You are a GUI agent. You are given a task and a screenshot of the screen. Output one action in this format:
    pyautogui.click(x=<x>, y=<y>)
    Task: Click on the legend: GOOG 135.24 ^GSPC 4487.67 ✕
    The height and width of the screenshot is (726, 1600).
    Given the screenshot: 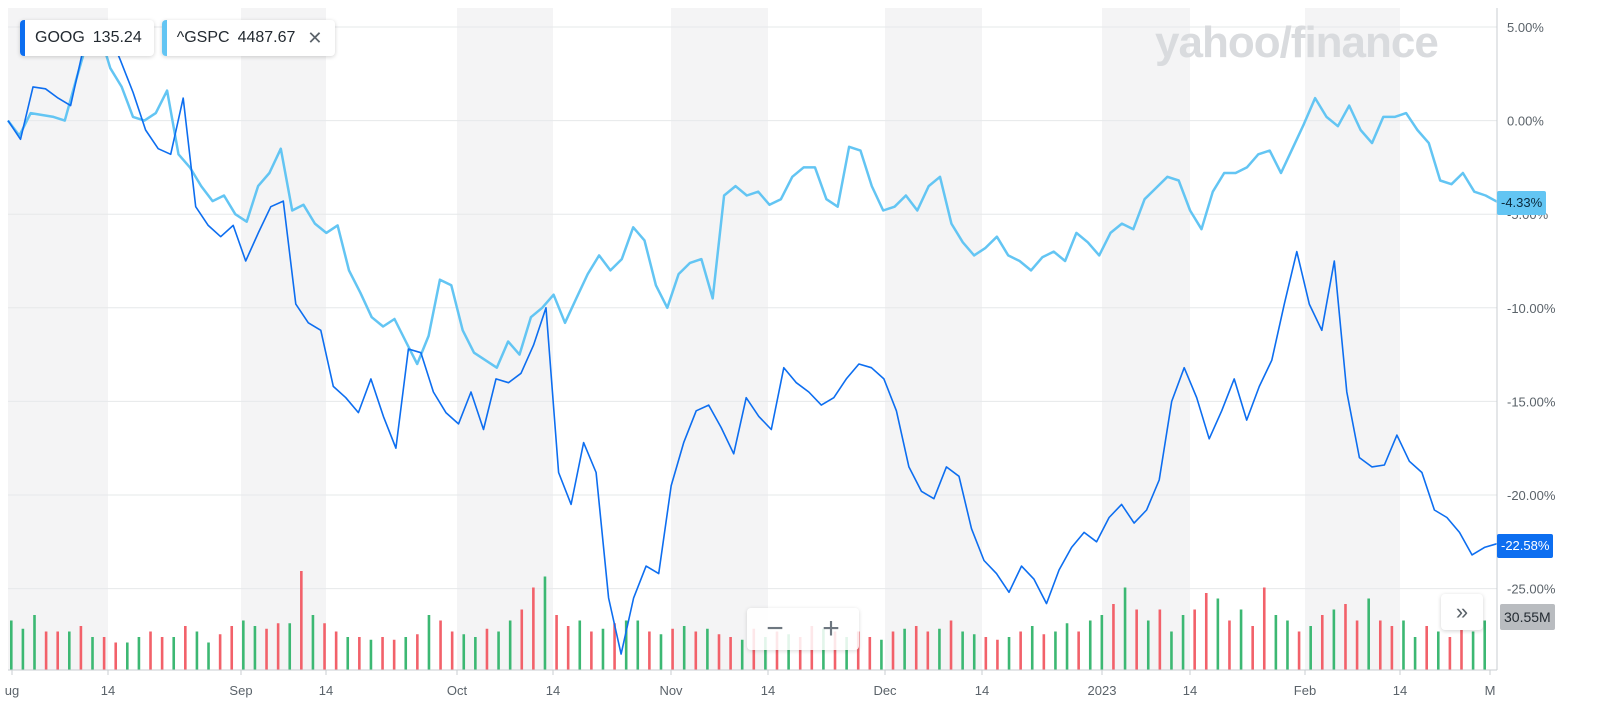 What is the action you would take?
    pyautogui.click(x=177, y=38)
    